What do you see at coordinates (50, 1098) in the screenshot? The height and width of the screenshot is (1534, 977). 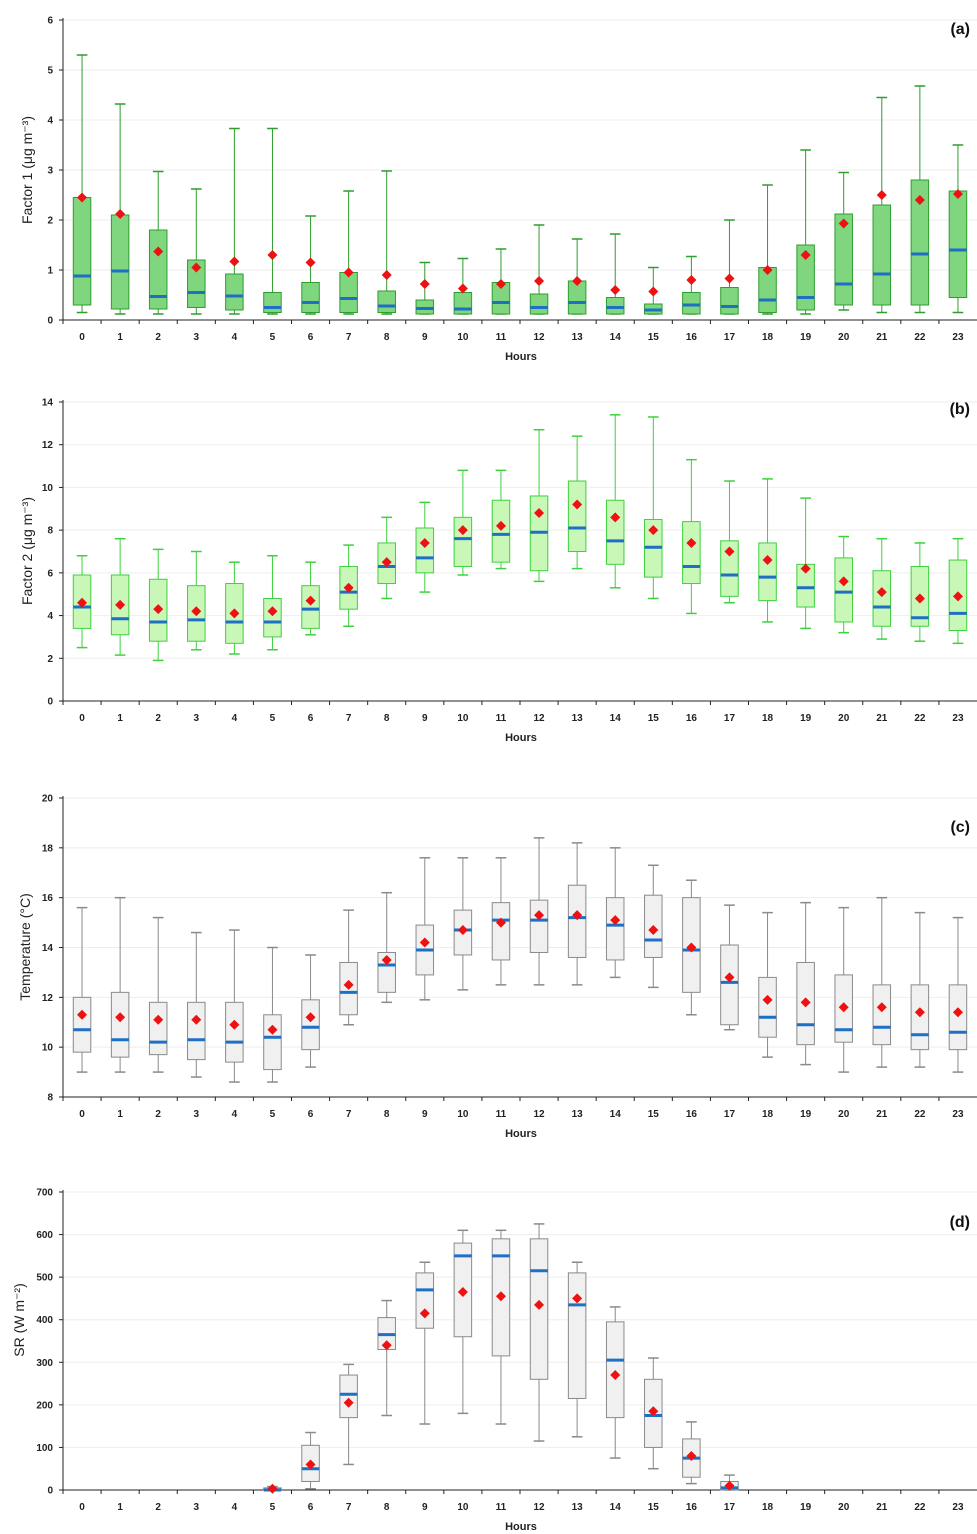 I see `y-tick-label: 8` at bounding box center [50, 1098].